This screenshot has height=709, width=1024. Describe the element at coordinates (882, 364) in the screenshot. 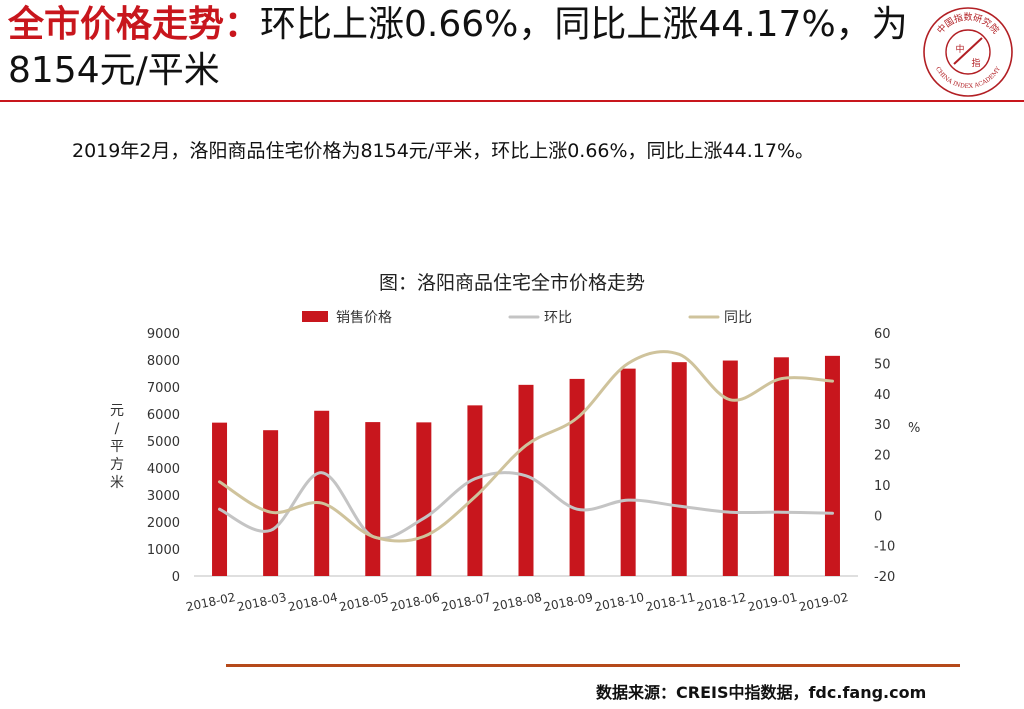

I see `y2-tick-label: 50` at that location.